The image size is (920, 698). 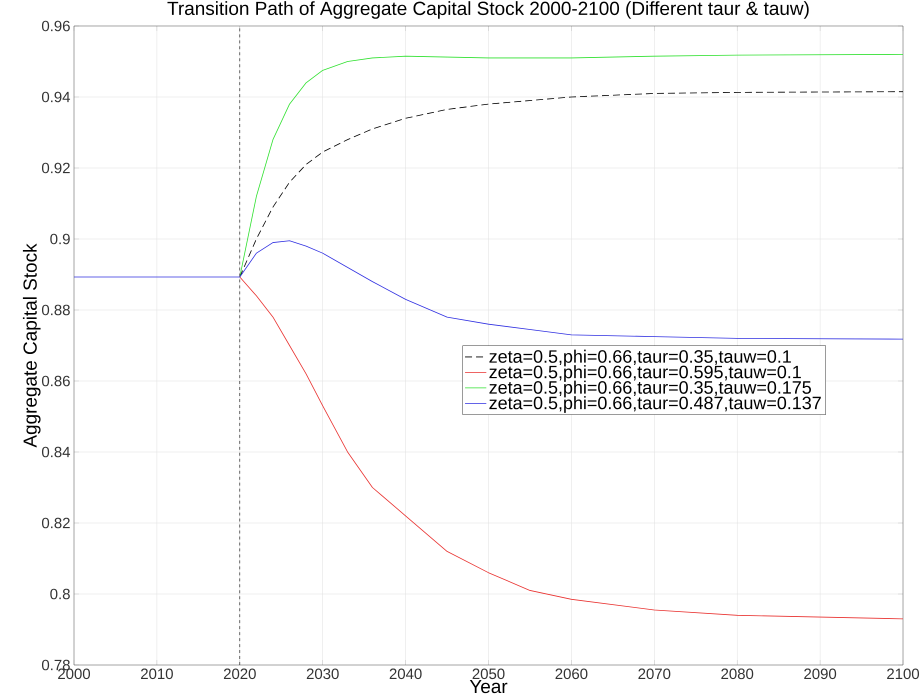 I want to click on y-tick-label: 0.9, so click(x=60, y=239).